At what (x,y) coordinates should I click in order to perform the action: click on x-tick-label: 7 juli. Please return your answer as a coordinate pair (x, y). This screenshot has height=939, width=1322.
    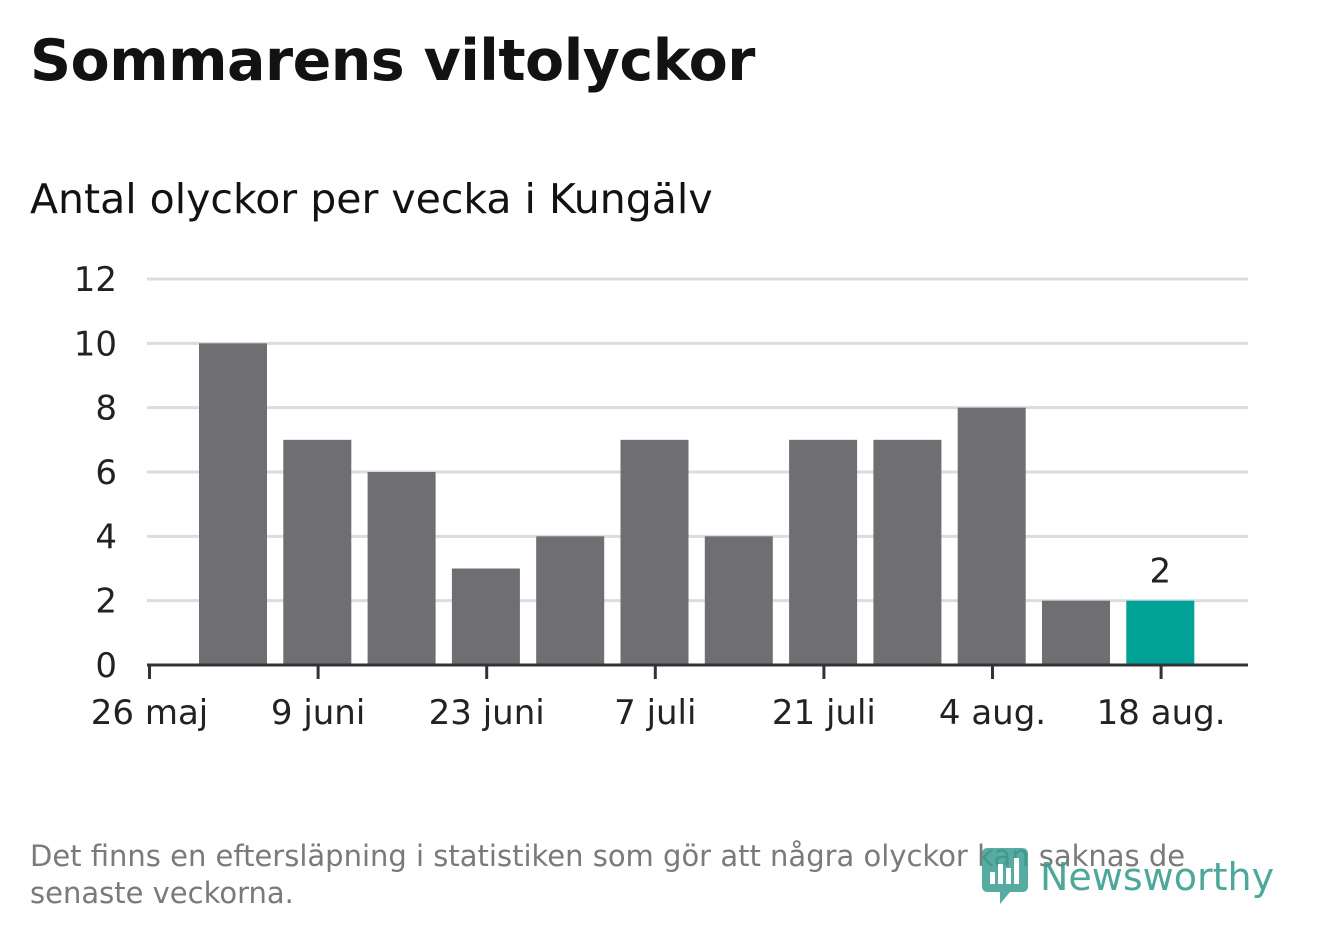
    Looking at the image, I should click on (655, 713).